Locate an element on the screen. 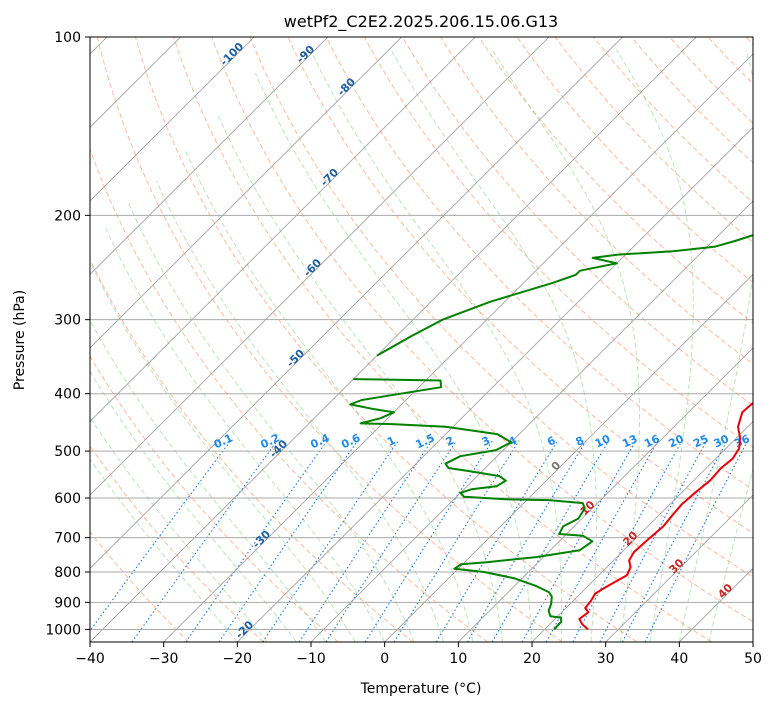  mixing-ratio-label: 20 is located at coordinates (677, 441).